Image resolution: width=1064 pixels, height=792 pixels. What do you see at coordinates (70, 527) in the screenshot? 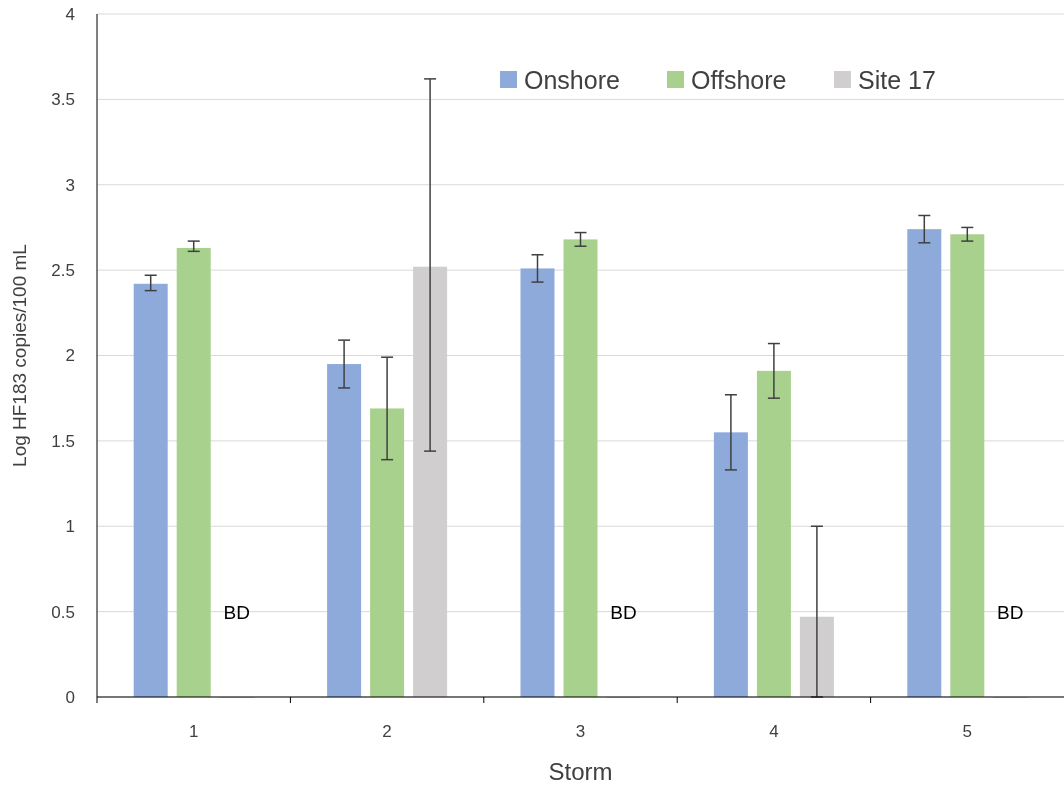
I see `y-tick-label: 1` at bounding box center [70, 527].